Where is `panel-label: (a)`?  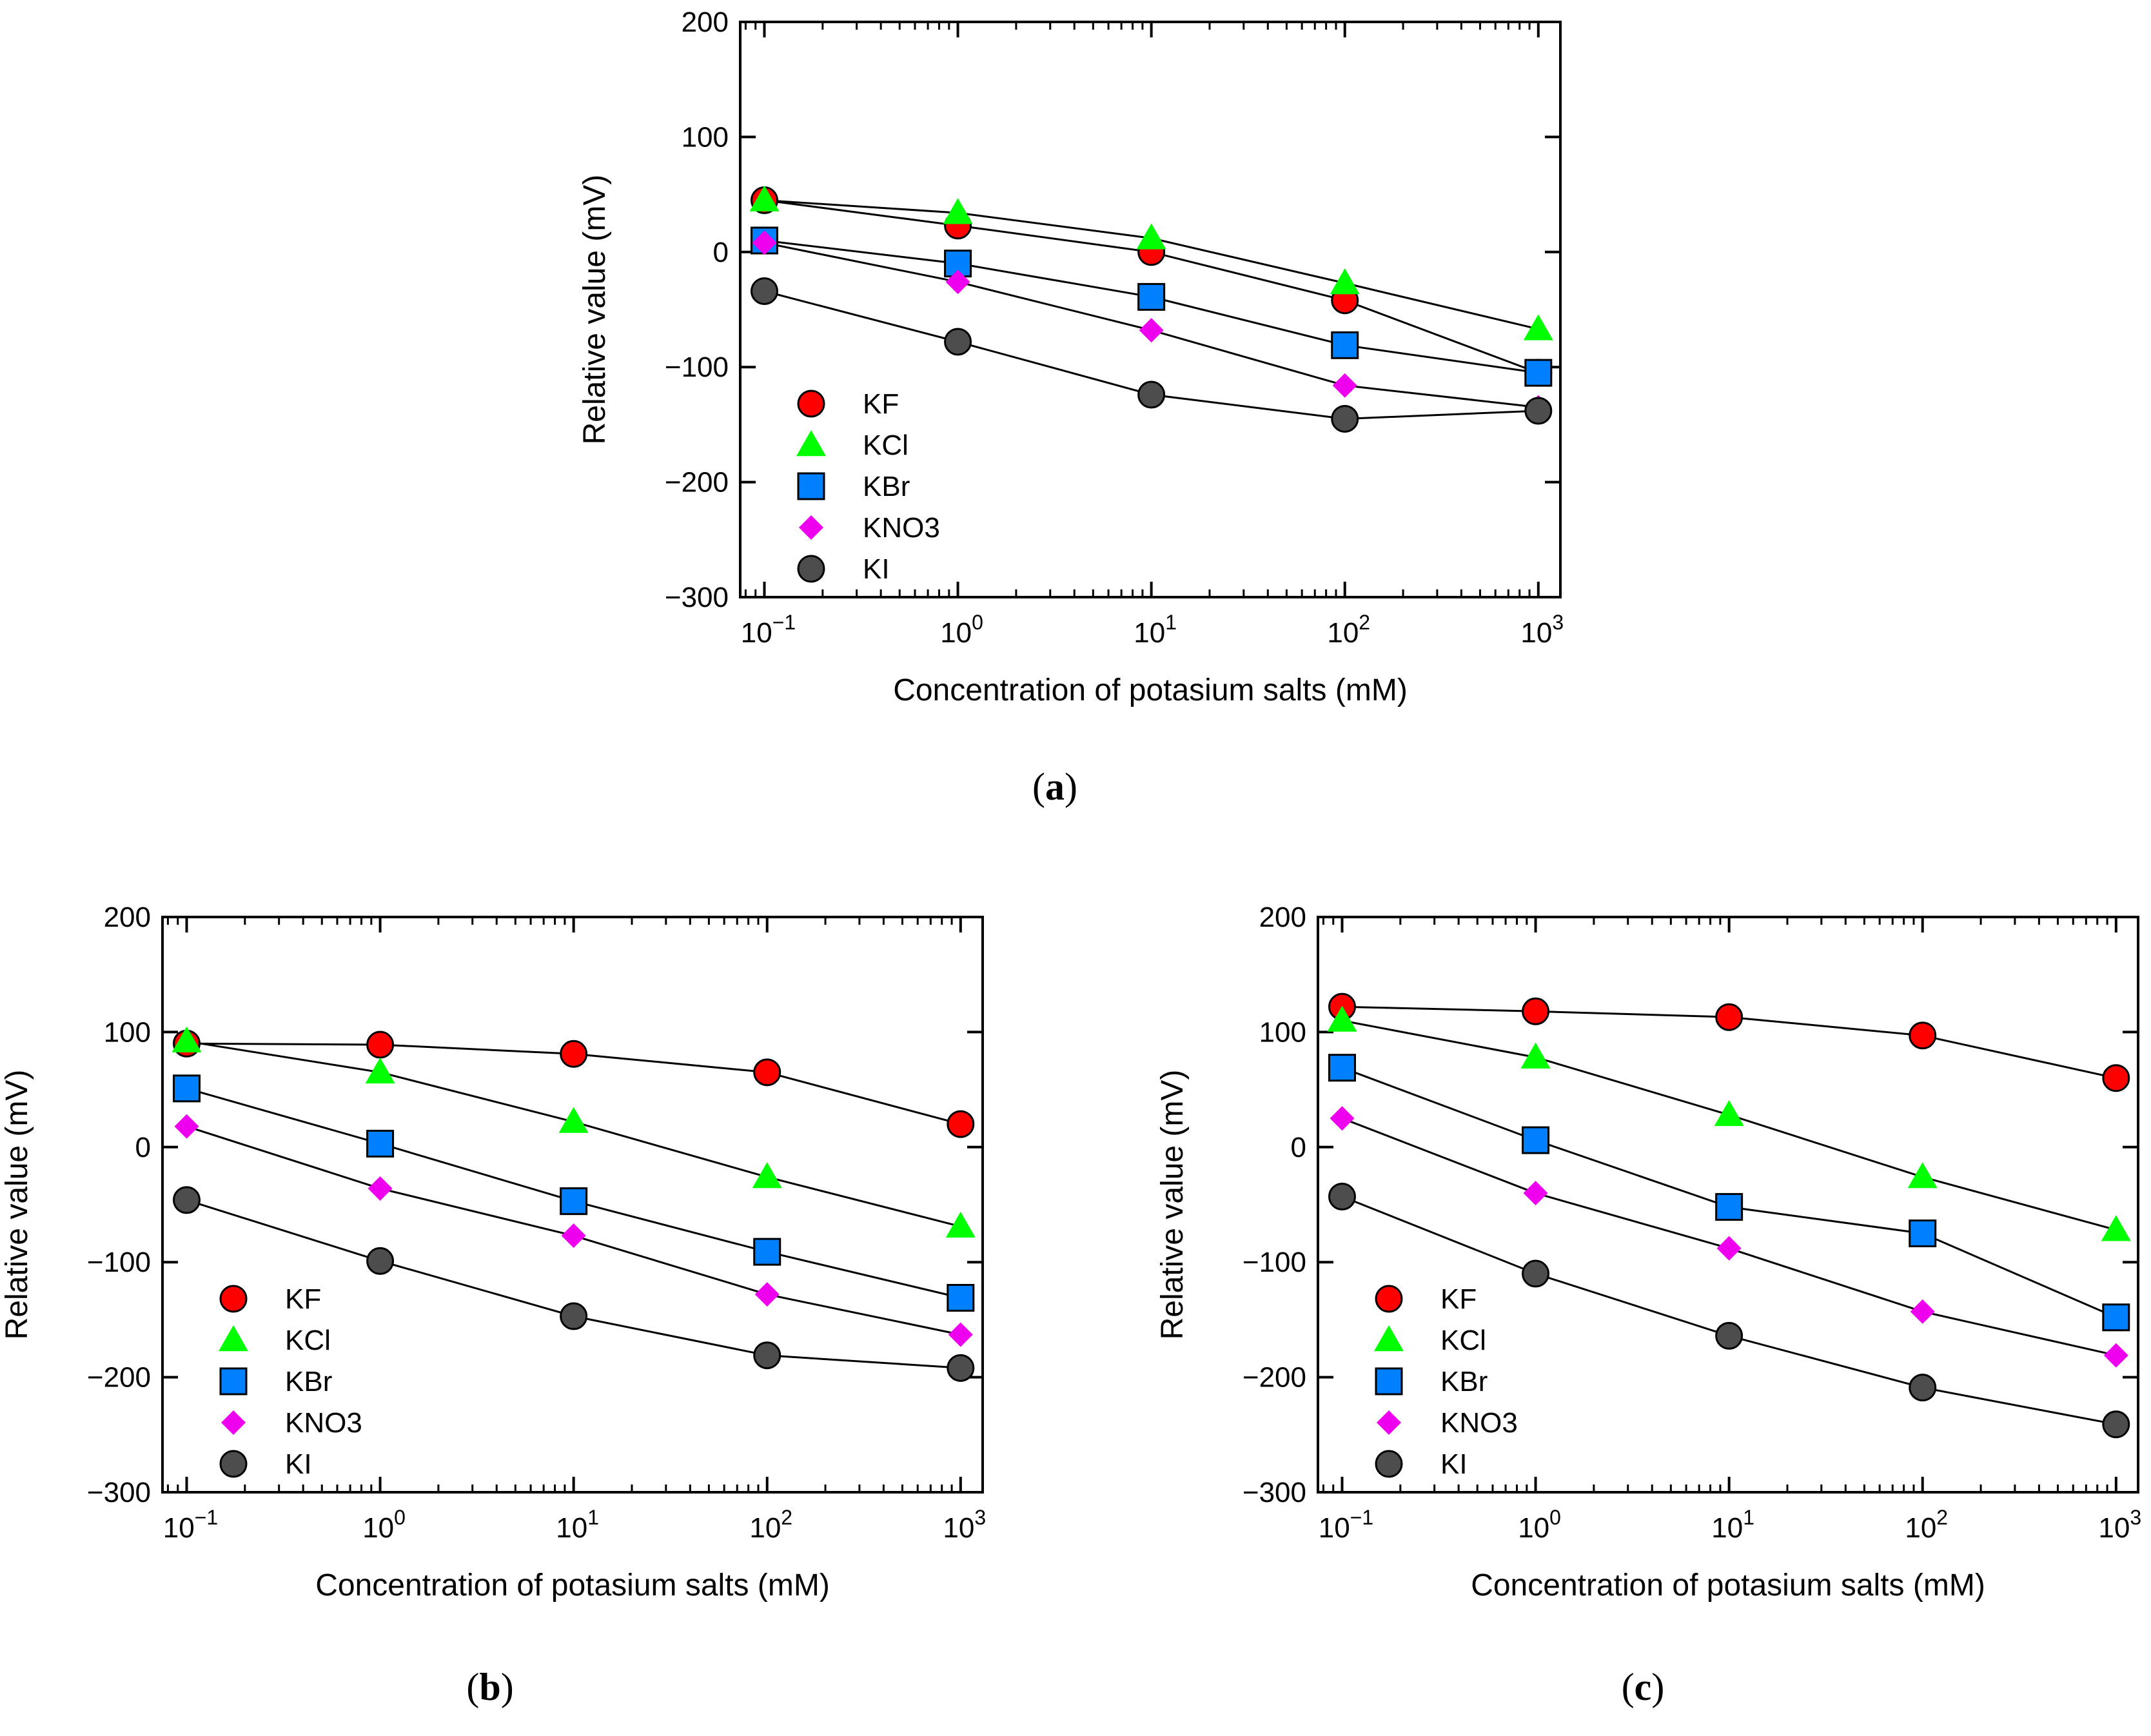 panel-label: (a) is located at coordinates (1054, 786).